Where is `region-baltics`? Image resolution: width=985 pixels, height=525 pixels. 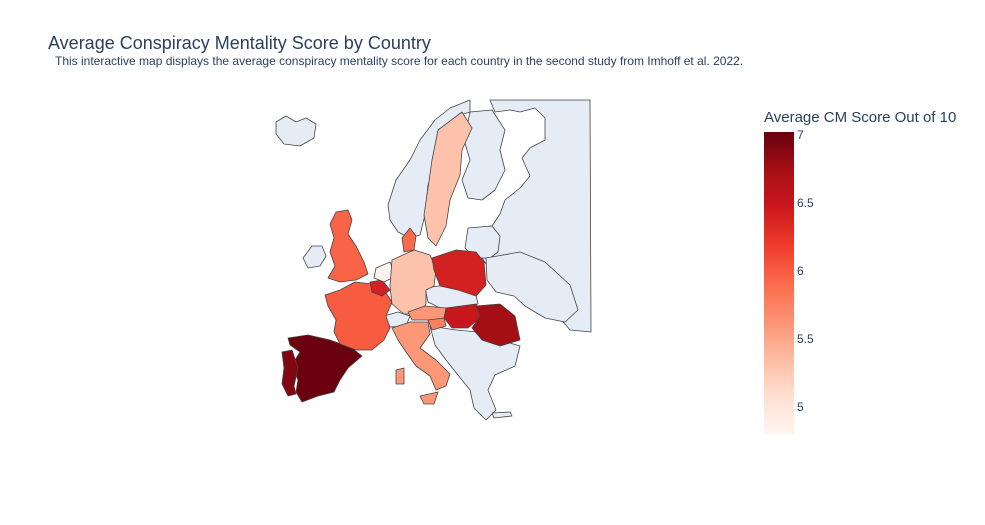
region-baltics is located at coordinates (482, 242).